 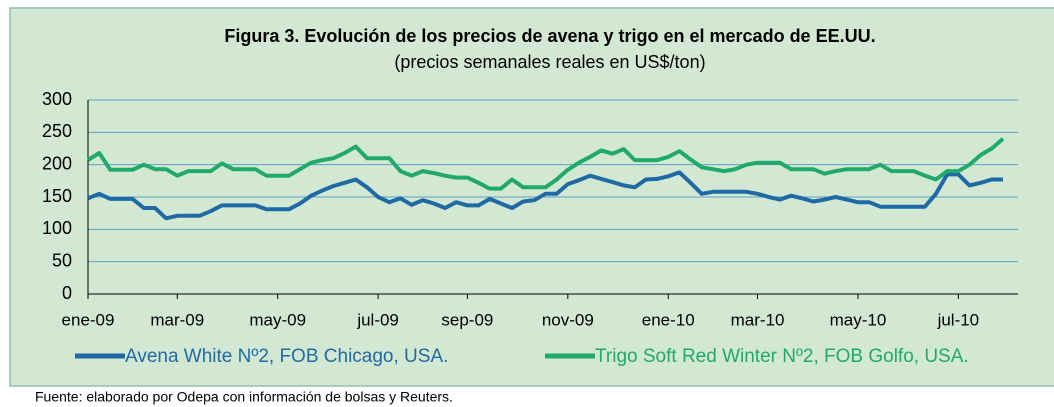 What do you see at coordinates (57, 196) in the screenshot?
I see `y-tick-label: 150` at bounding box center [57, 196].